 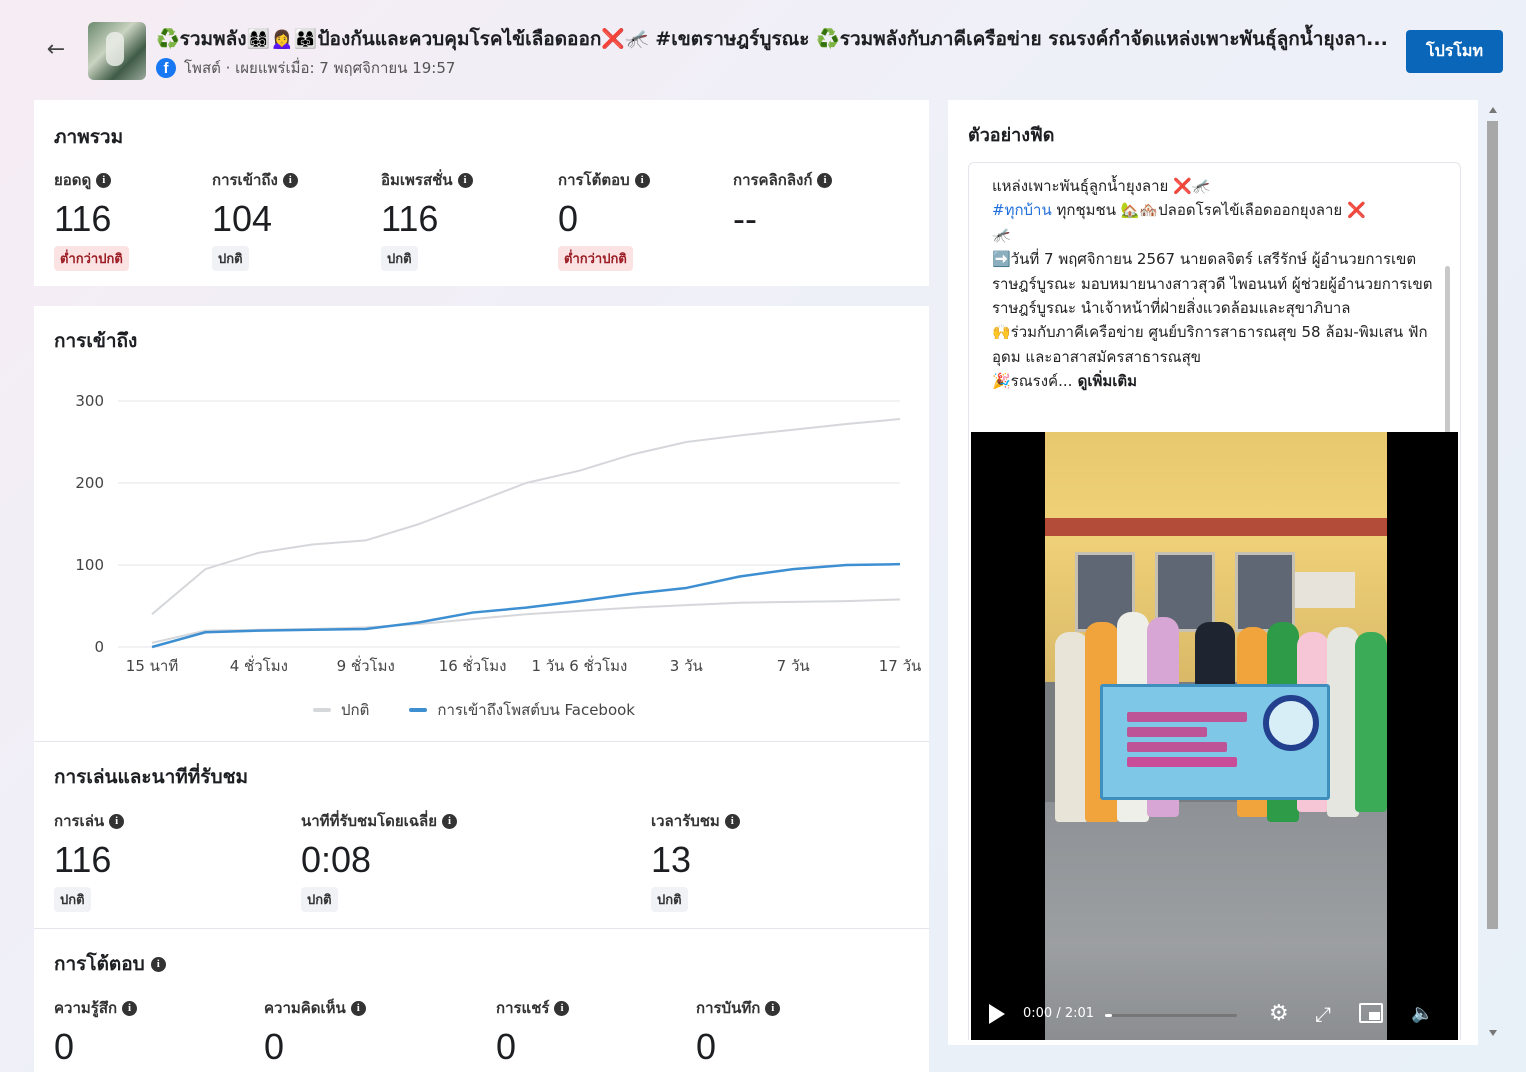 I want to click on metric-link-clicks: การคลิกลิงก์ i --, so click(x=783, y=204).